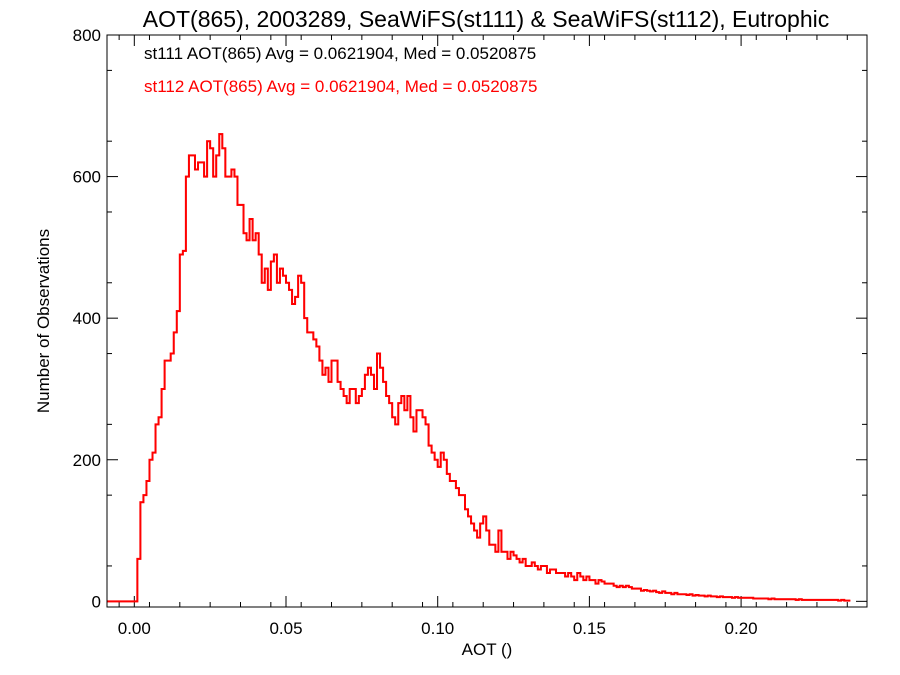 Image resolution: width=900 pixels, height=675 pixels. Describe the element at coordinates (87, 177) in the screenshot. I see `y-tick-label: 600` at that location.